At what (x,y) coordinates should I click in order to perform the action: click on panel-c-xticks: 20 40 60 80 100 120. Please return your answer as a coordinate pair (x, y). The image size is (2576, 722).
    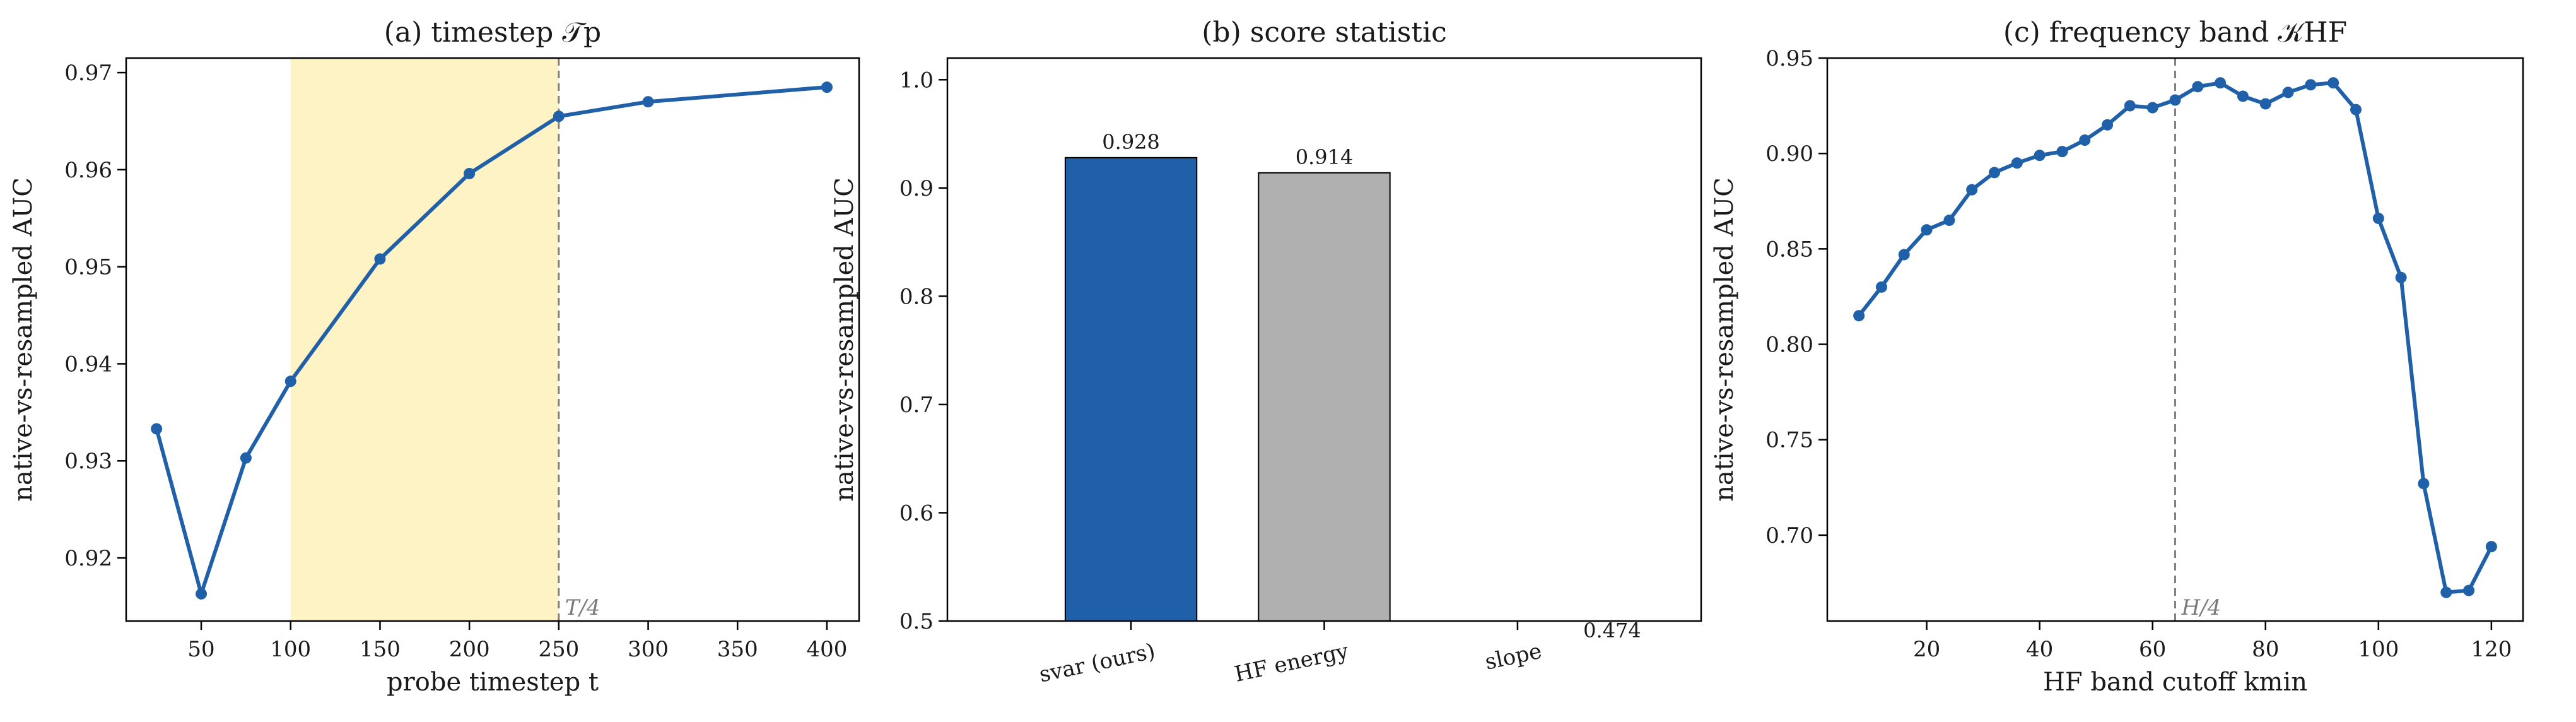
    Looking at the image, I should click on (2212, 641).